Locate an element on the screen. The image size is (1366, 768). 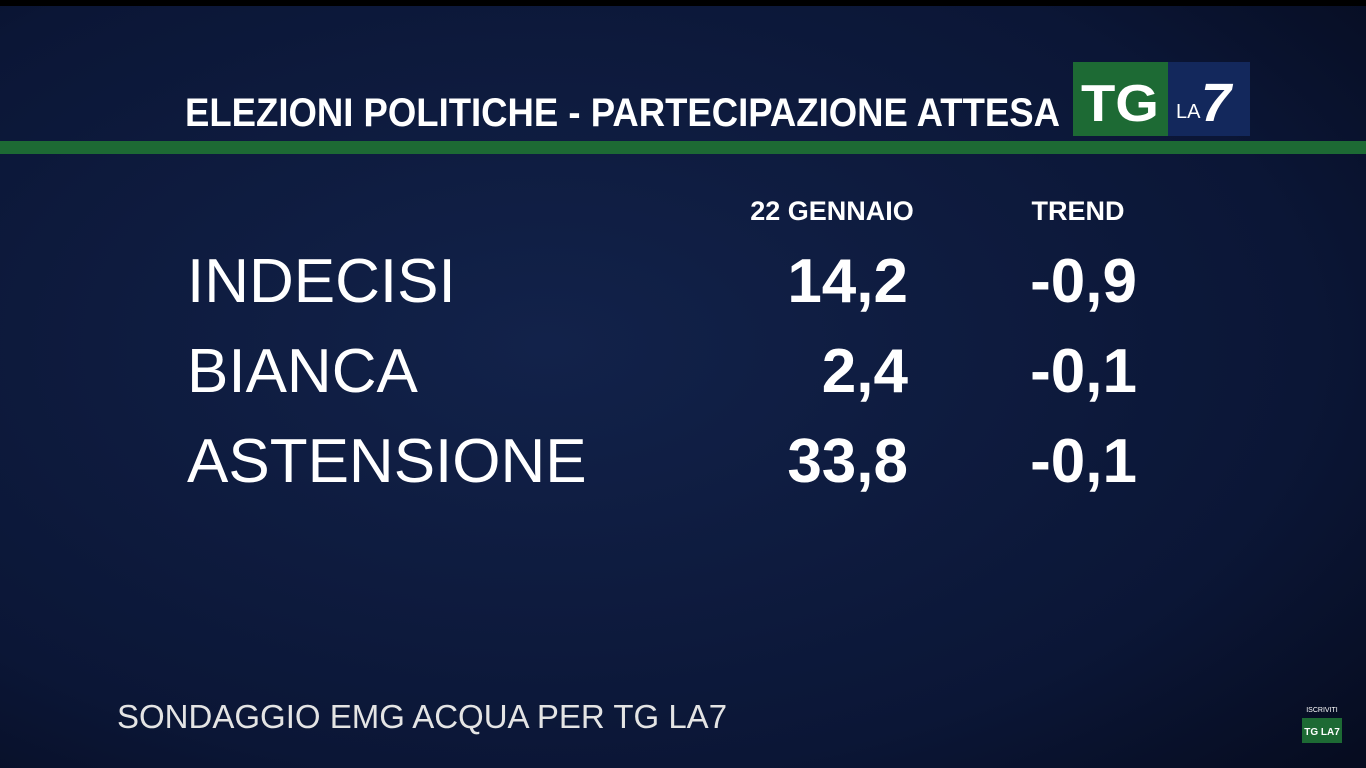
row-value: 2,4 is located at coordinates (865, 371).